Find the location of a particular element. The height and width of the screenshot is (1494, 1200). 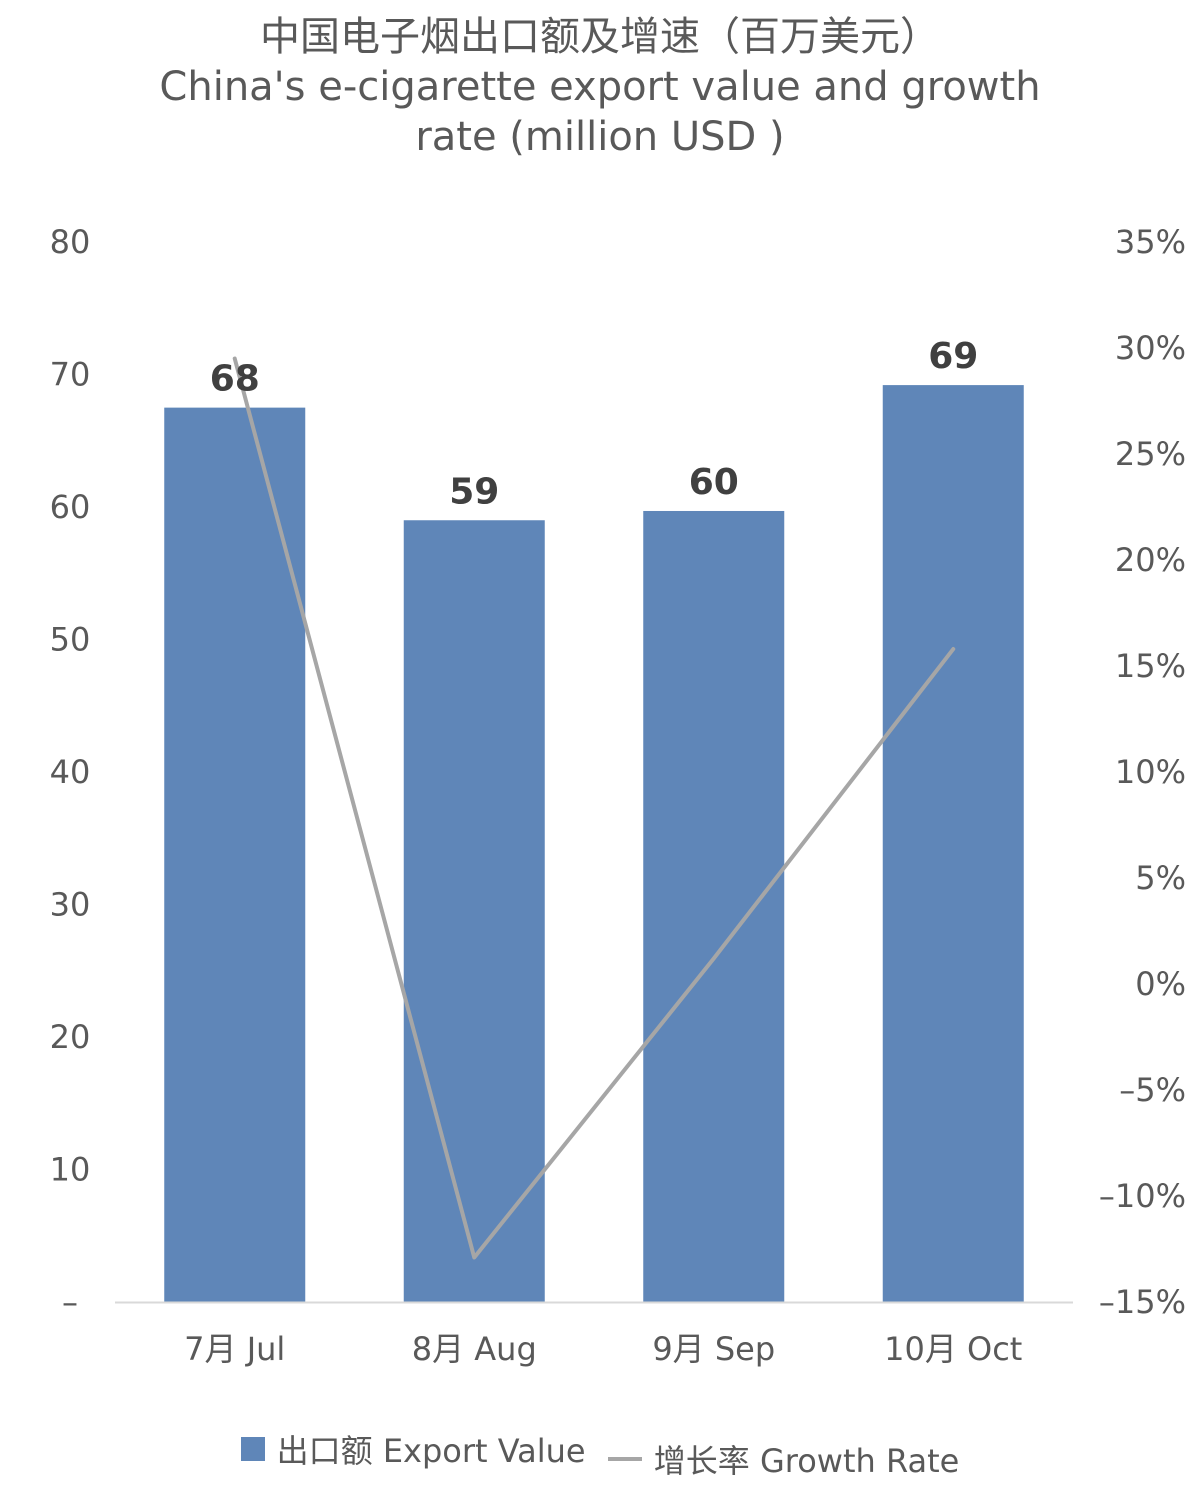

legend-item-growth-rate: 增长率 Growth Rate is located at coordinates (783, 1459).